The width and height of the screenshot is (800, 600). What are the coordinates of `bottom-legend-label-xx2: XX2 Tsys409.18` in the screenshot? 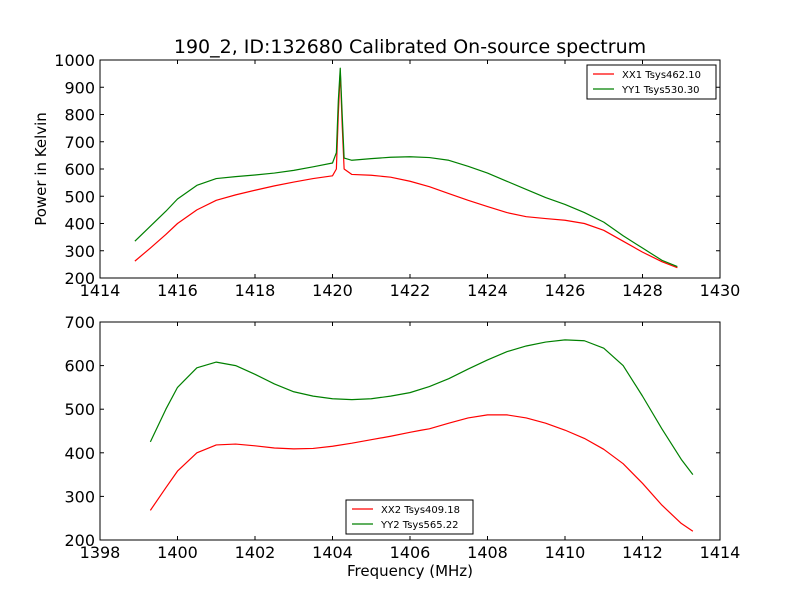 It's located at (420, 510).